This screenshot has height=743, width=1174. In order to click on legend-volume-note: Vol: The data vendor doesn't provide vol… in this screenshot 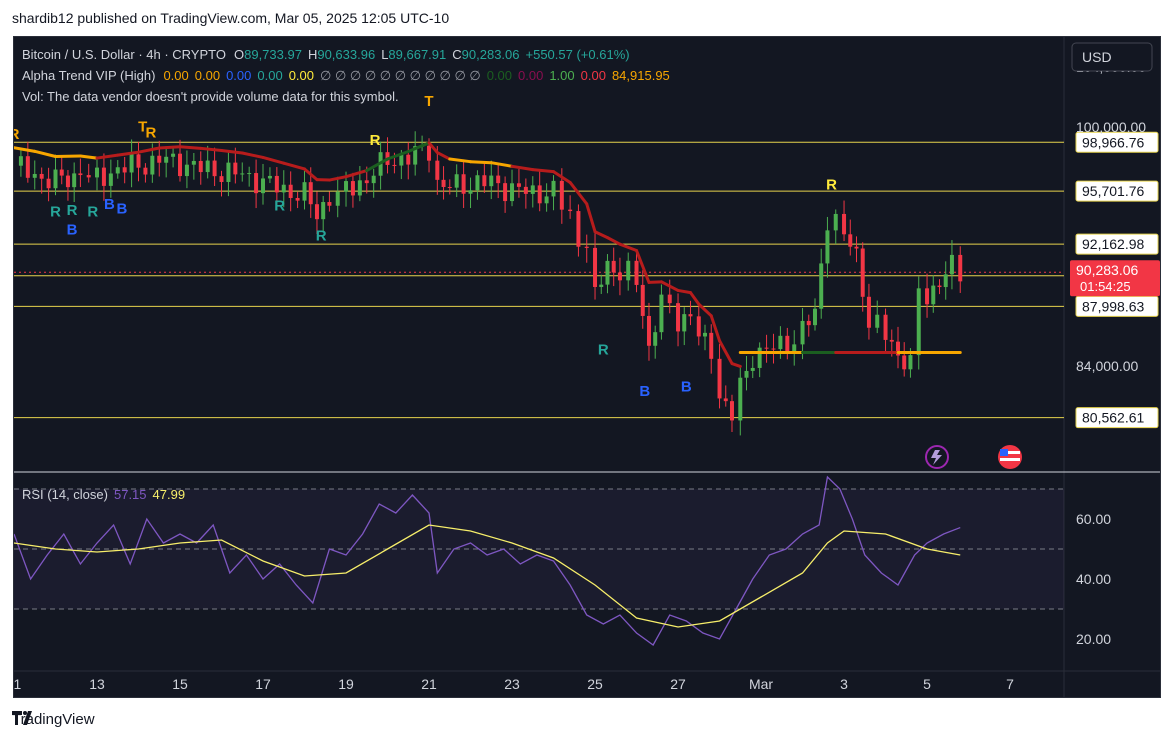, I will do `click(210, 96)`.